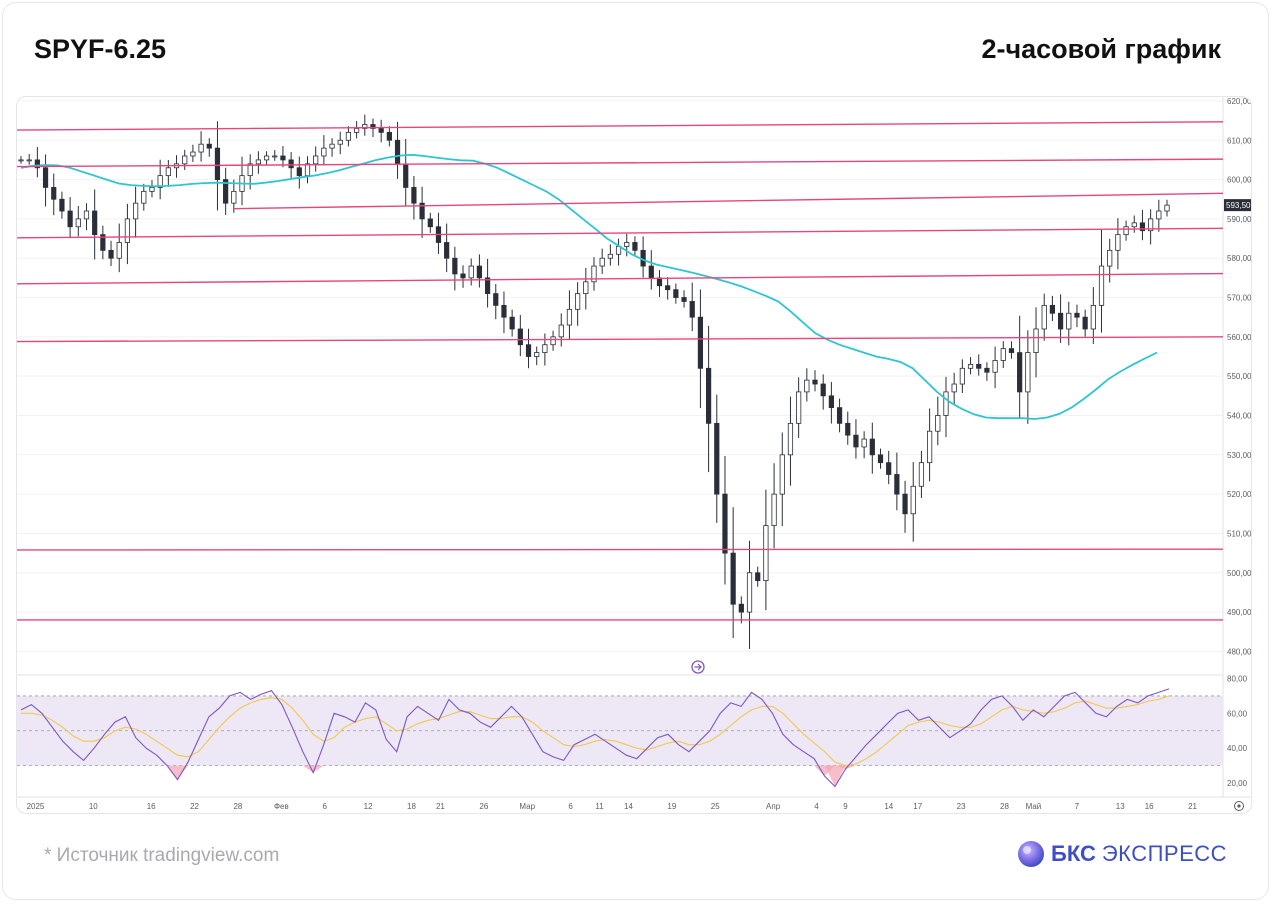  I want to click on rsi-oversold-fill, so click(845, 767).